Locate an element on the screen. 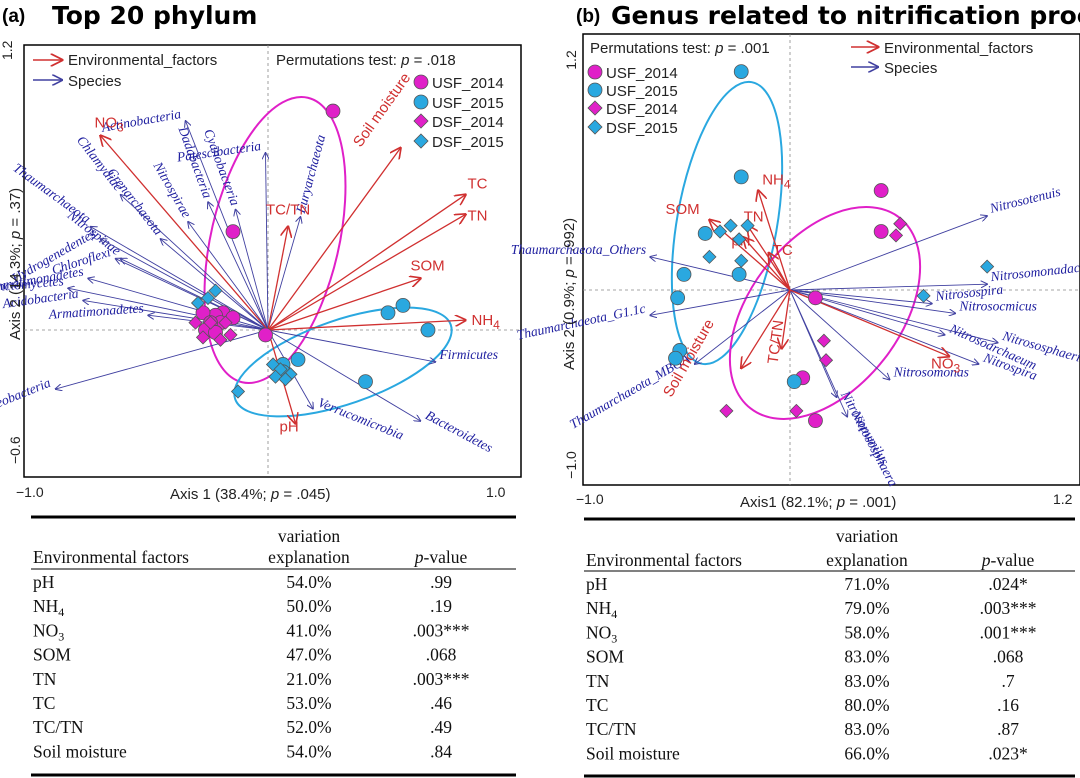 The image size is (1080, 778). table-b-header-explanation: explanation is located at coordinates (867, 560).